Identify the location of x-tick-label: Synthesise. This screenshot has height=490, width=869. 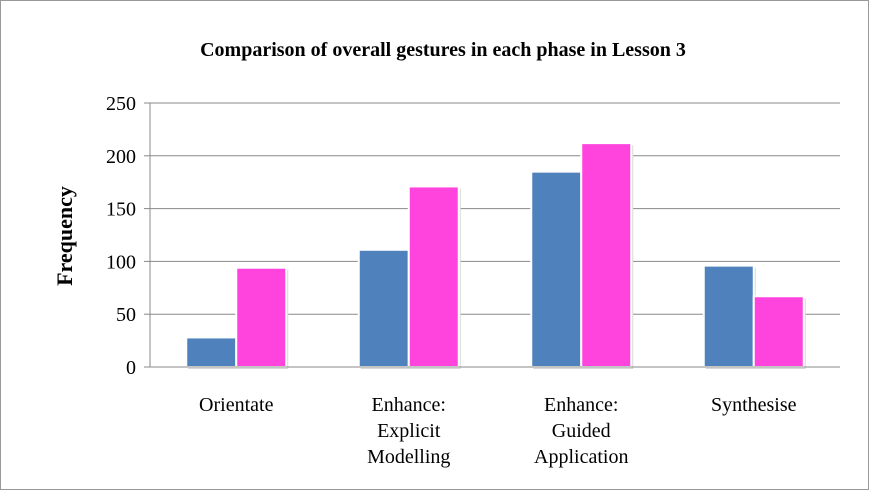
(754, 405).